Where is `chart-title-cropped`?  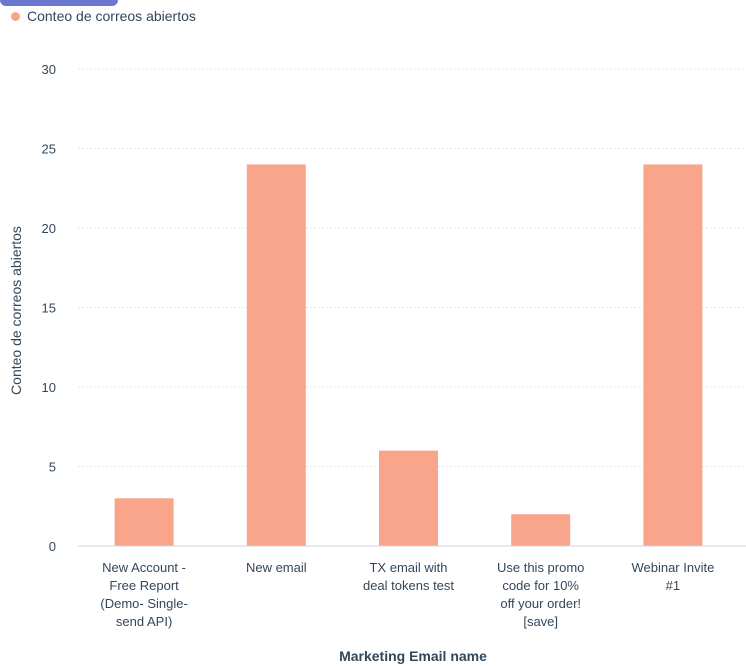 chart-title-cropped is located at coordinates (310, 3).